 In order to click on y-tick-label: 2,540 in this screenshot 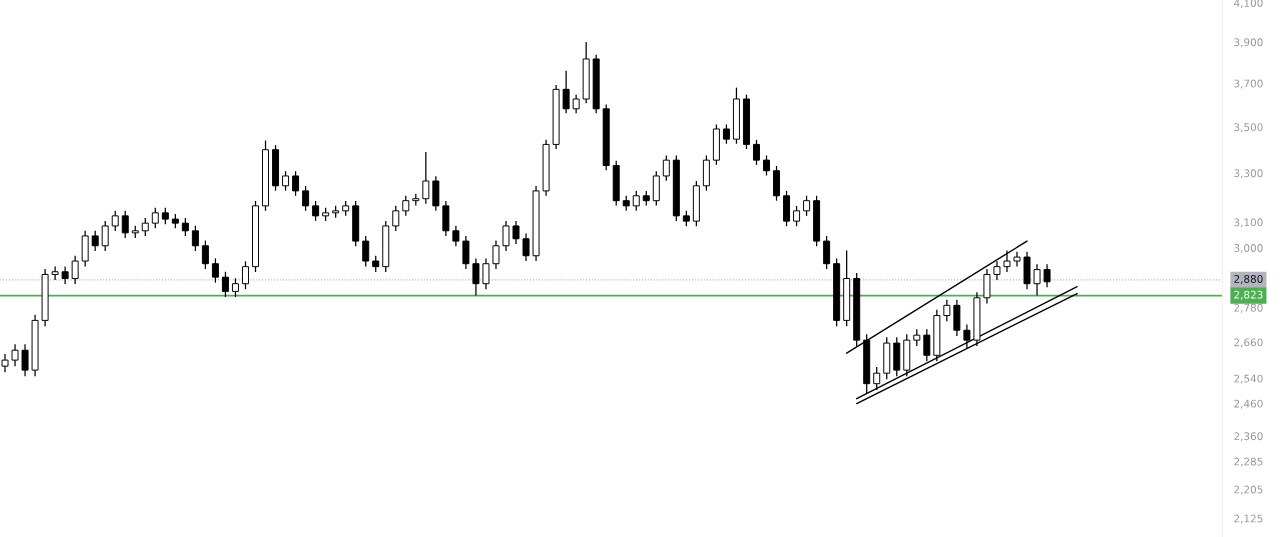, I will do `click(1248, 379)`.